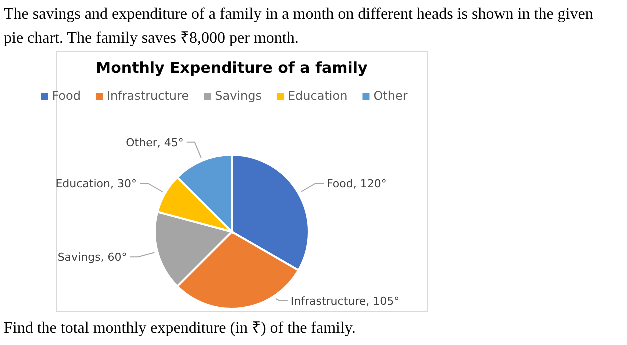  What do you see at coordinates (155, 143) in the screenshot?
I see `data-label: Other, 45°` at bounding box center [155, 143].